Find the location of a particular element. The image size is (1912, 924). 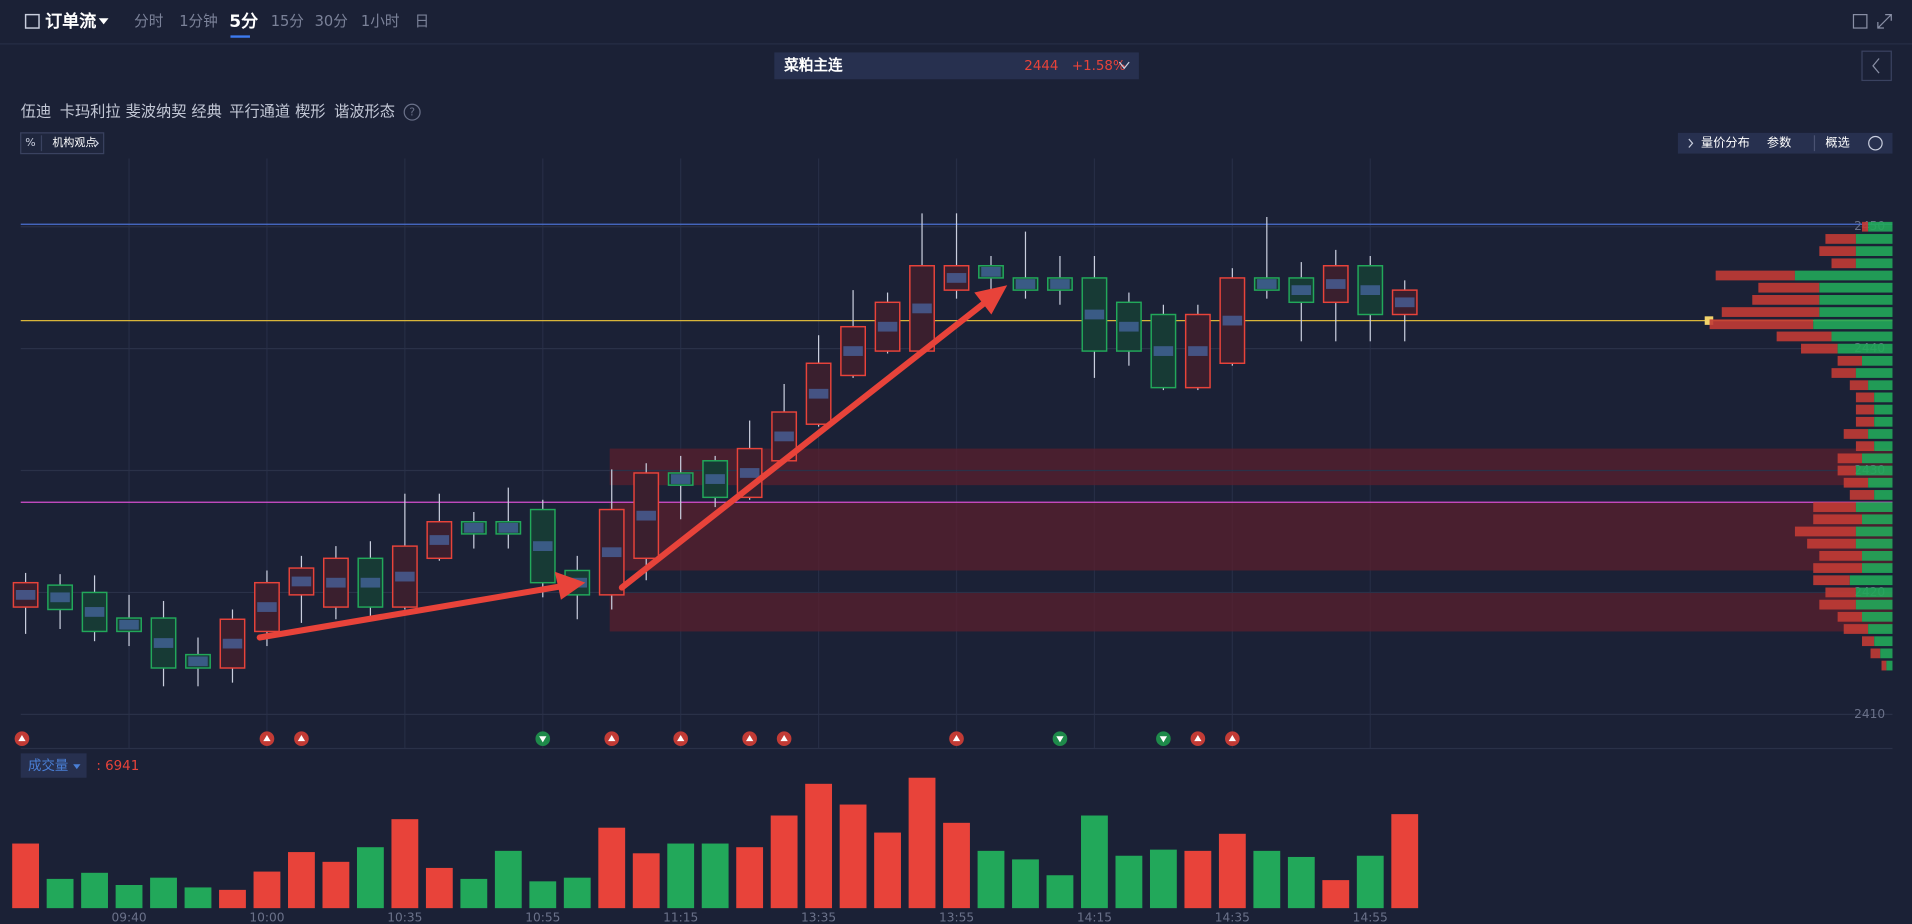

instrument-box is located at coordinates (956, 66).